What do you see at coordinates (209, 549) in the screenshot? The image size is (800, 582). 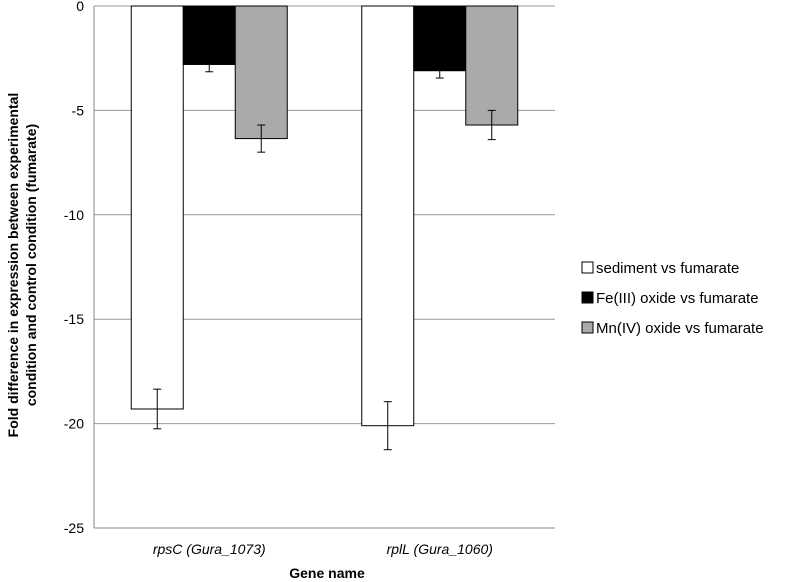 I see `category-label: rpsC (Gura_1073)` at bounding box center [209, 549].